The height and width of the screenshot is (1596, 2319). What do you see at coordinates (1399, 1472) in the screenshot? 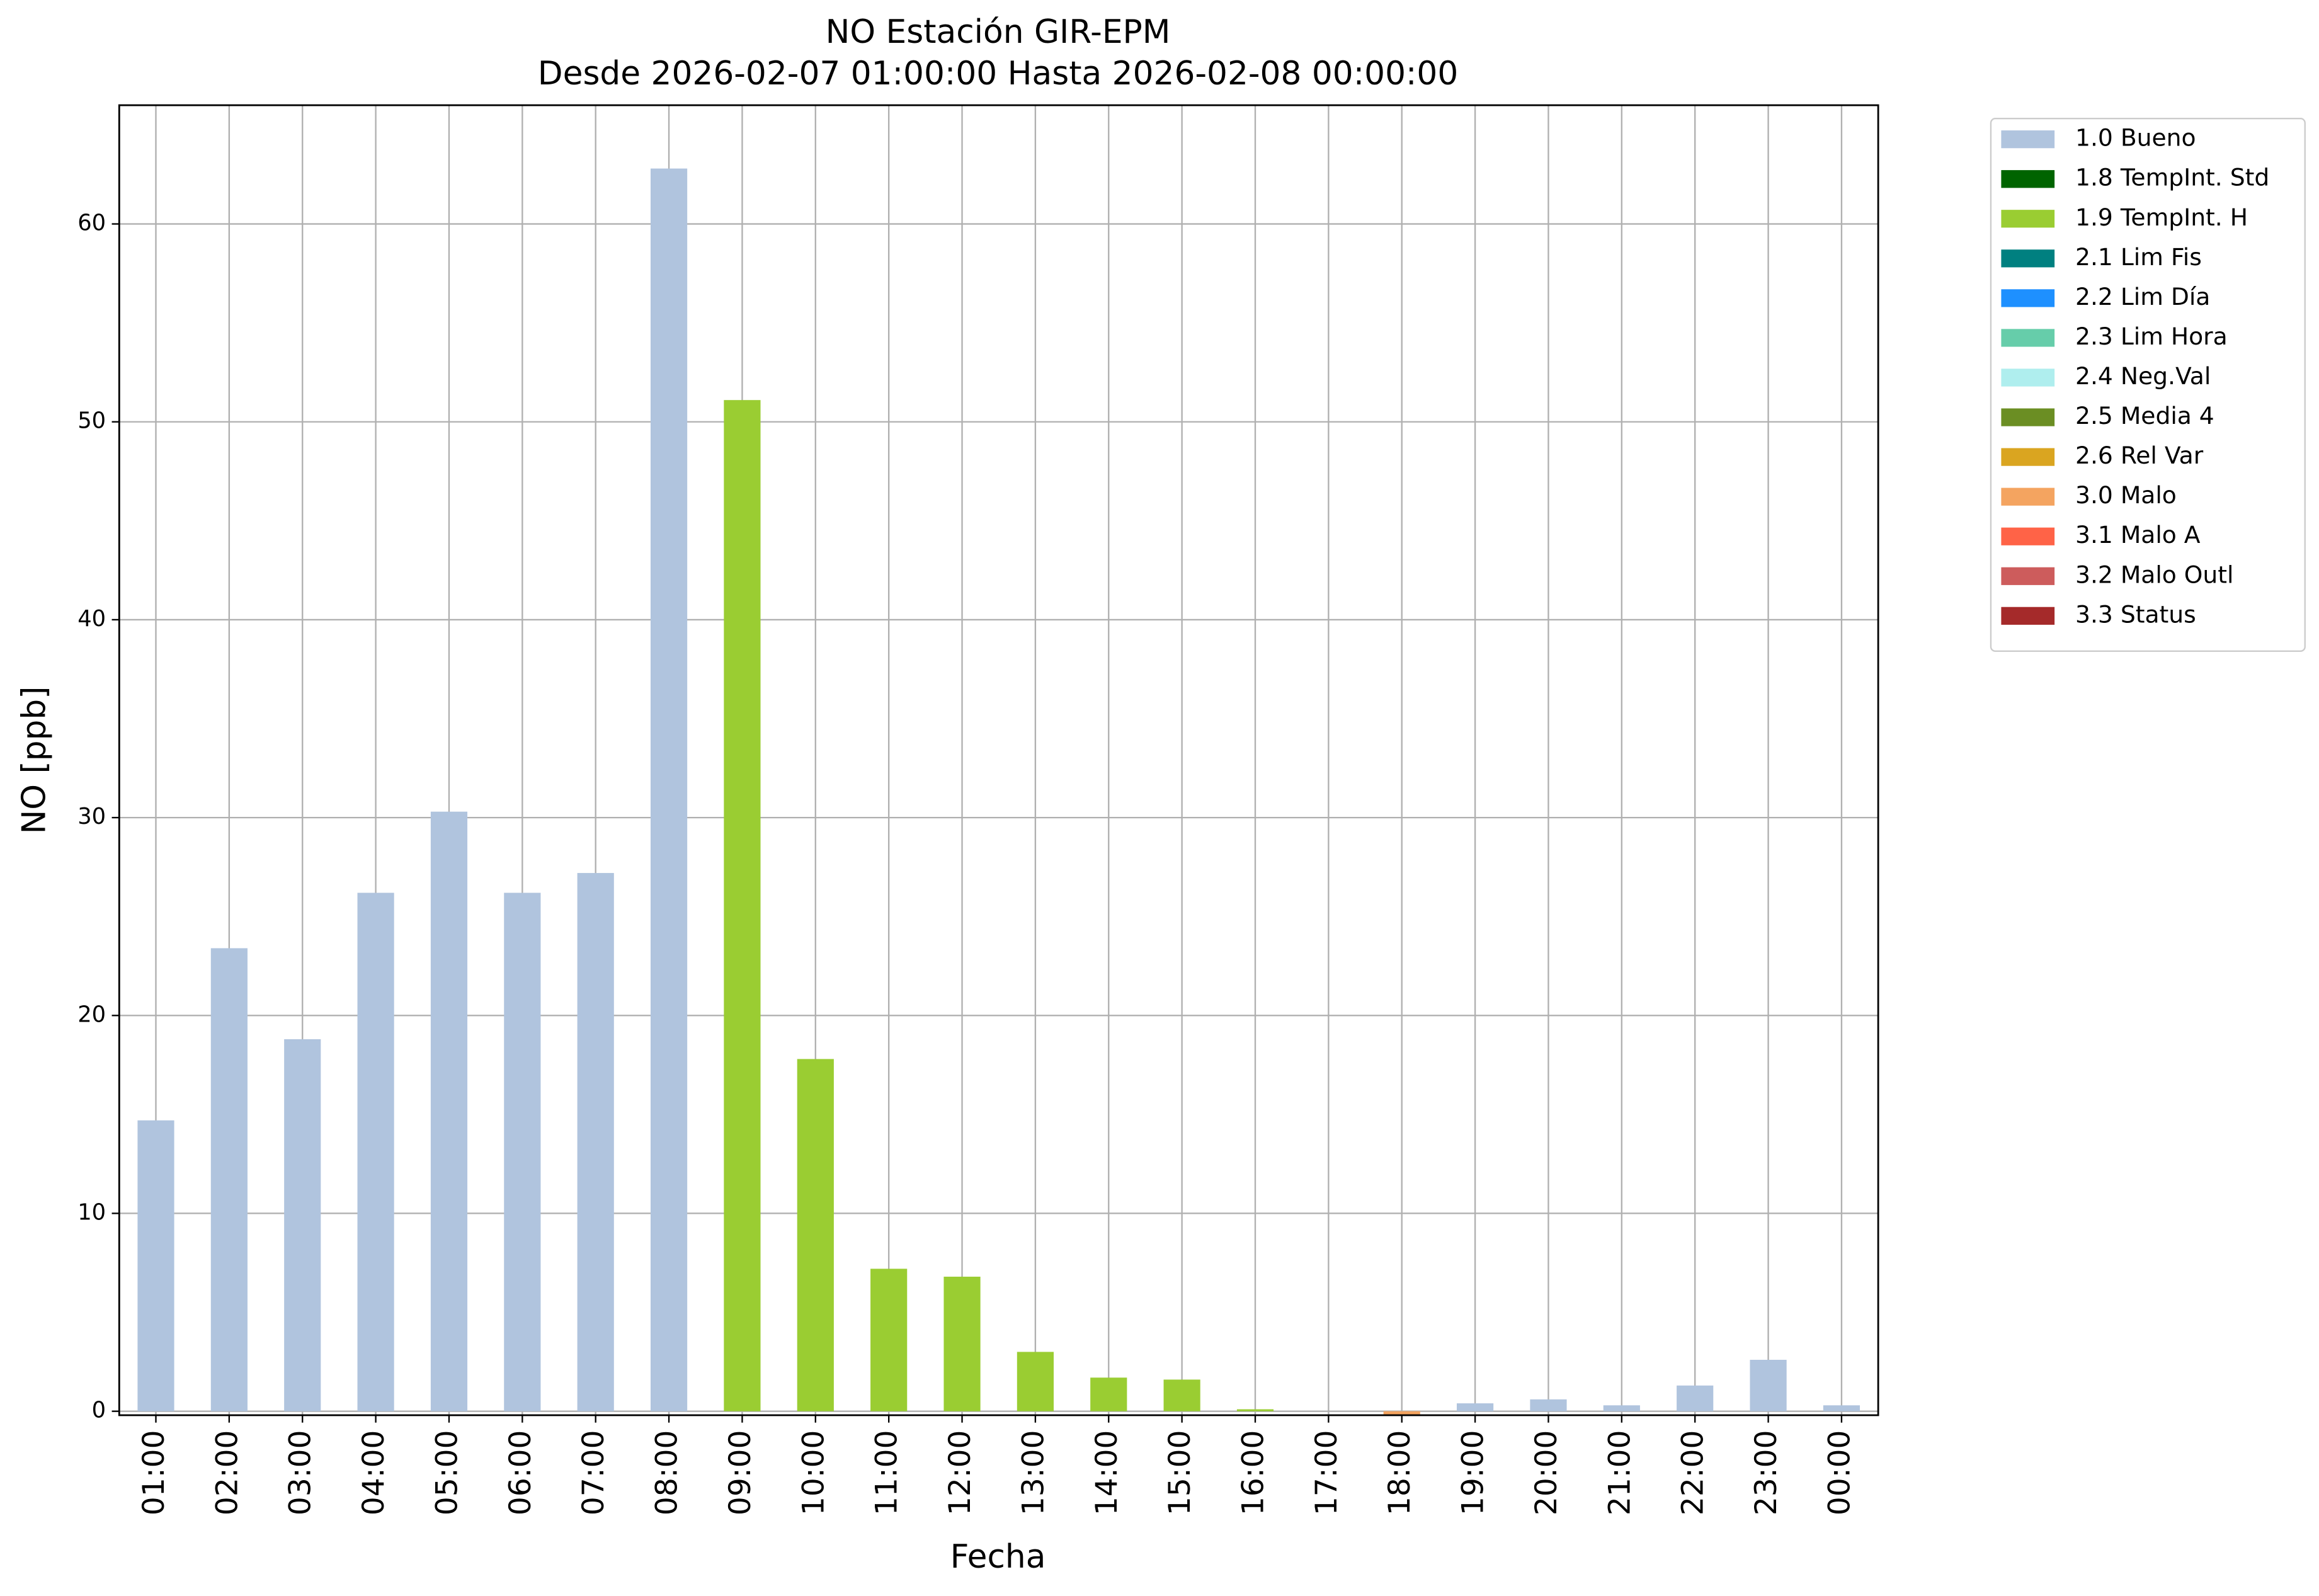
I see `x-tick-label: 18:00` at bounding box center [1399, 1472].